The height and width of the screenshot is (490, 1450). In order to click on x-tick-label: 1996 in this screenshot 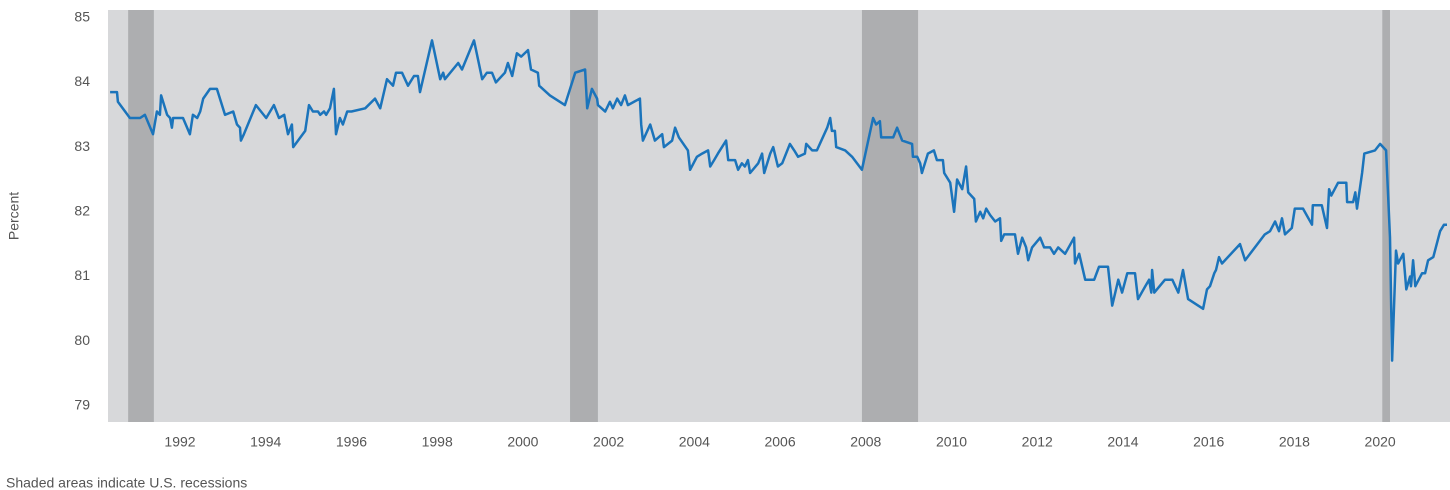, I will do `click(351, 442)`.